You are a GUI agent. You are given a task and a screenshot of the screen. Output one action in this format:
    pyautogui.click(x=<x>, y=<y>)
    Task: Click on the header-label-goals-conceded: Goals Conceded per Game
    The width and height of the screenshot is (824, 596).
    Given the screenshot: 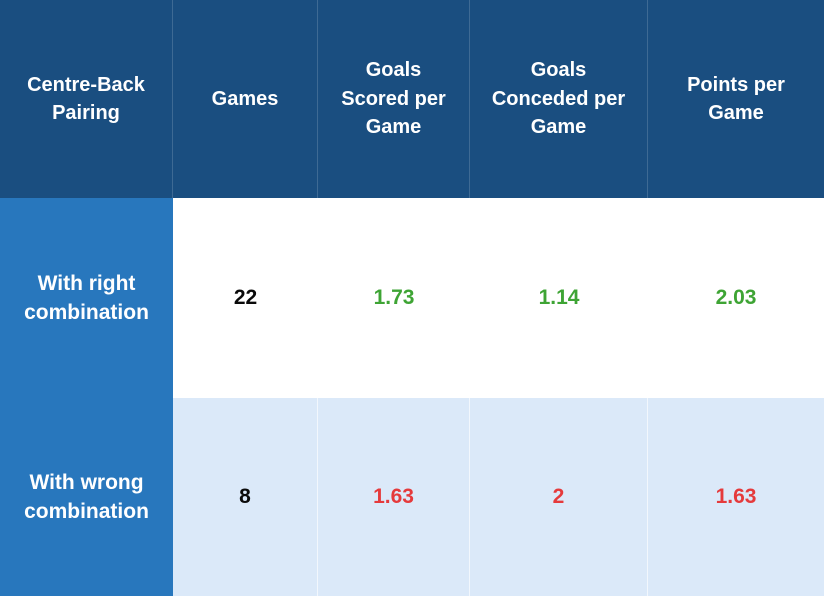 What is the action you would take?
    pyautogui.click(x=558, y=99)
    